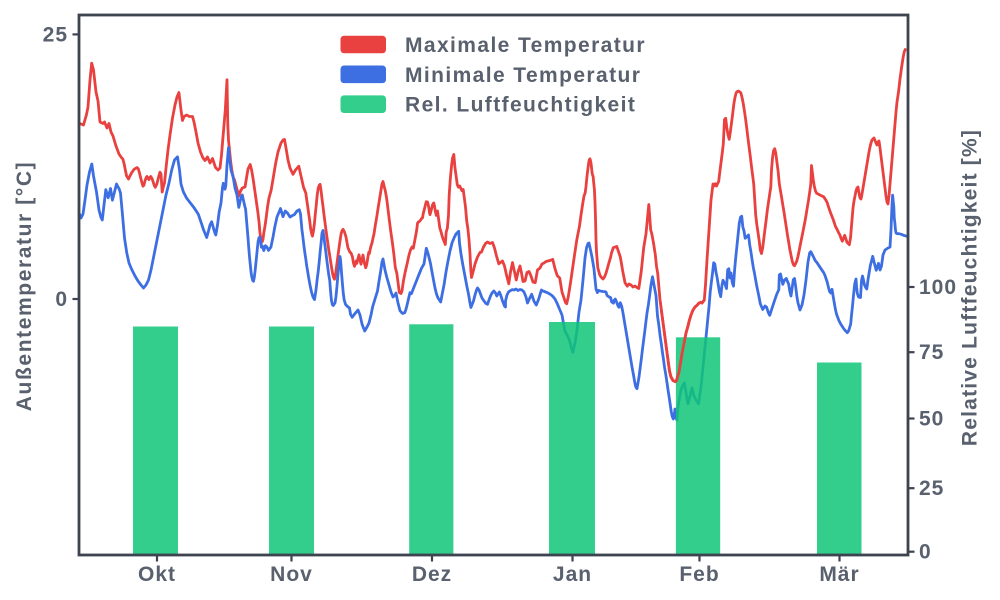  What do you see at coordinates (931, 419) in the screenshot?
I see `svg-text: 50` at bounding box center [931, 419].